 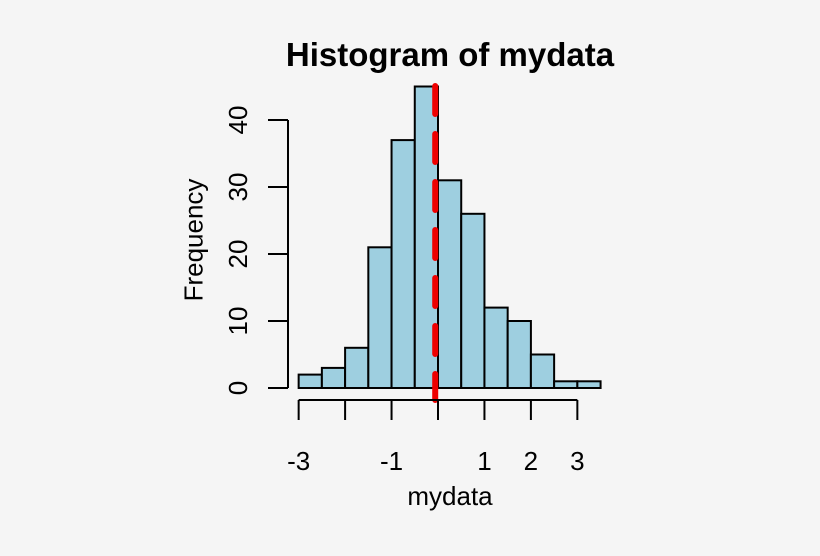 I want to click on x-tick-label: 1, so click(x=484, y=461).